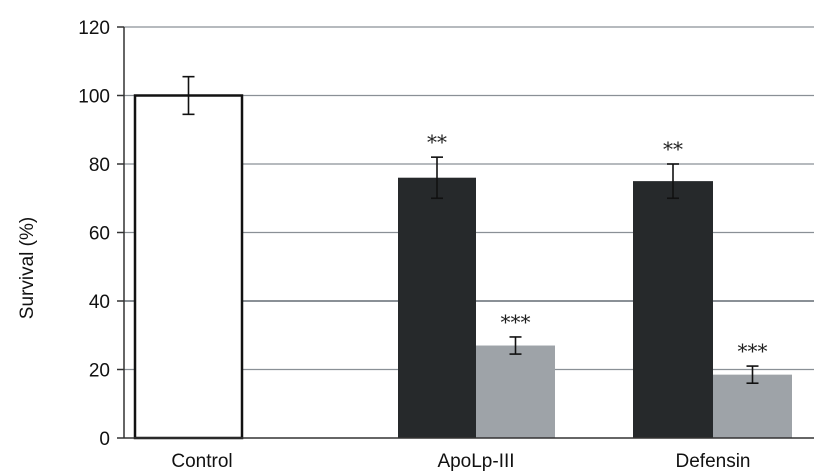 Image resolution: width=819 pixels, height=475 pixels. I want to click on x-category-label-apolp-iii: ApoLp-III, so click(475, 461).